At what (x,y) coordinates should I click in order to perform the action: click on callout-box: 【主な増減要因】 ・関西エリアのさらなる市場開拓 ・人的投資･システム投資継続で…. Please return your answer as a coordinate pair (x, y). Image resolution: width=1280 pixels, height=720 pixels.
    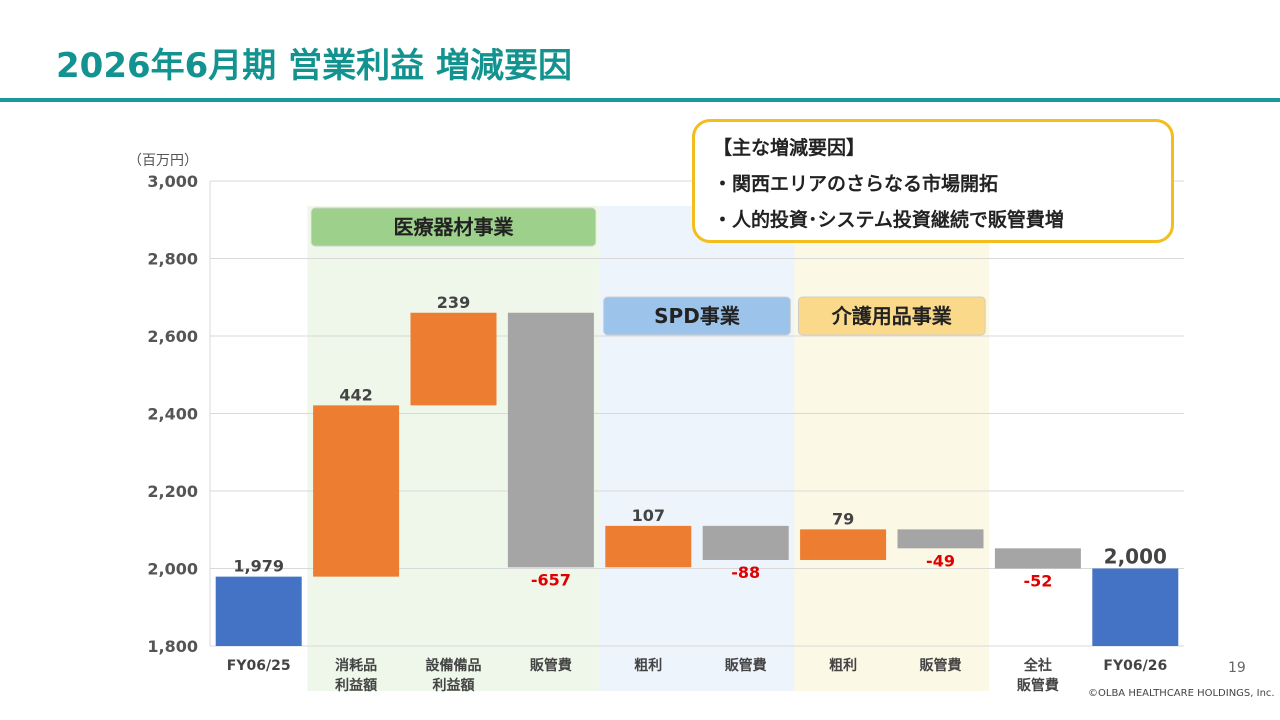
    Looking at the image, I should click on (933, 181).